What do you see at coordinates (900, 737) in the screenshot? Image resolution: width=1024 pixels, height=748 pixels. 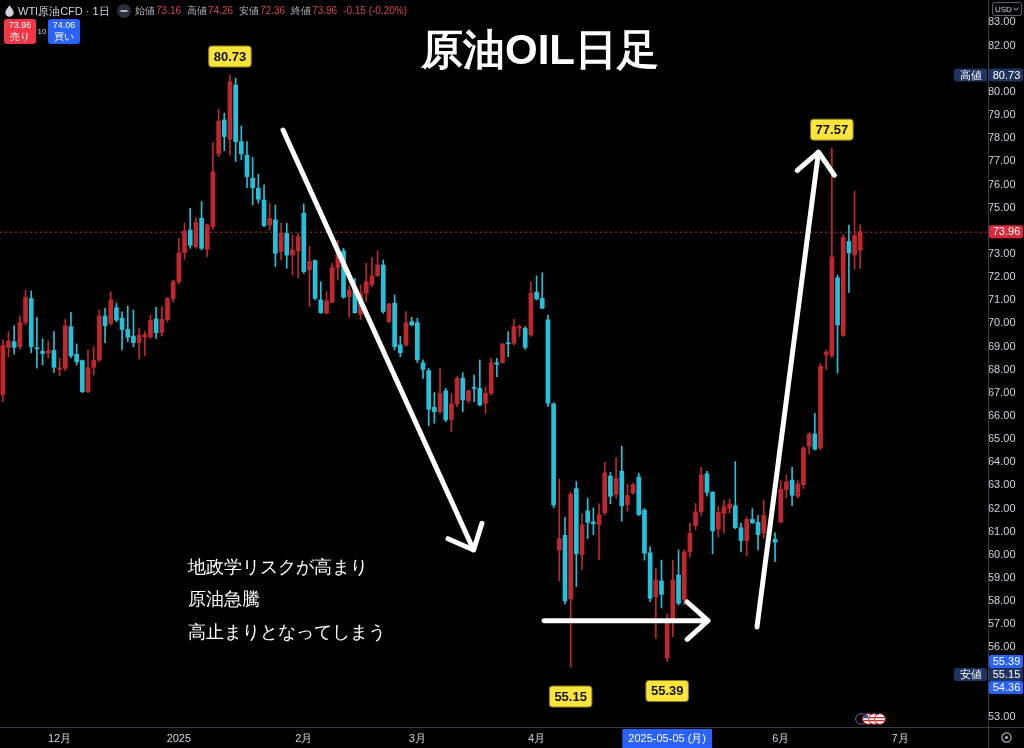 I see `x-tick-label: 7月` at bounding box center [900, 737].